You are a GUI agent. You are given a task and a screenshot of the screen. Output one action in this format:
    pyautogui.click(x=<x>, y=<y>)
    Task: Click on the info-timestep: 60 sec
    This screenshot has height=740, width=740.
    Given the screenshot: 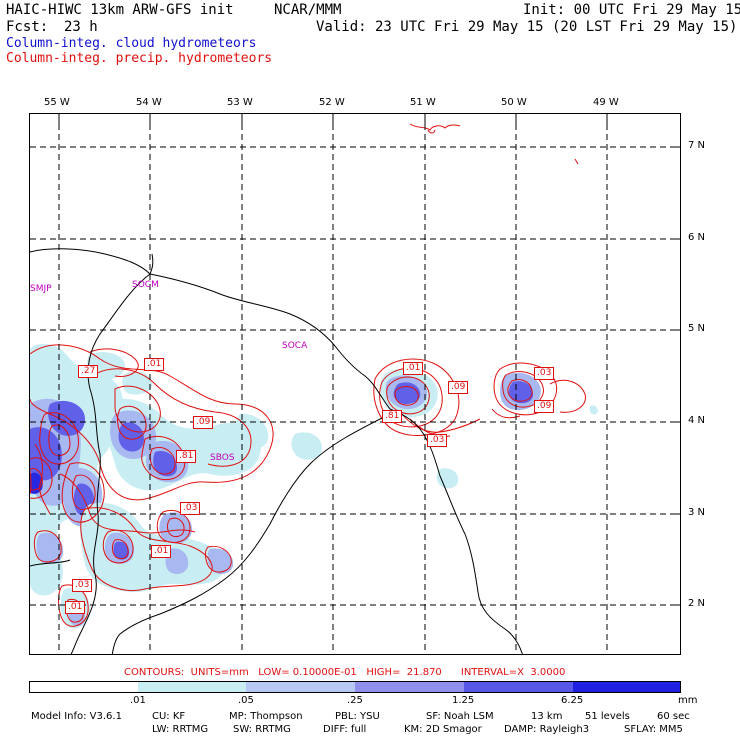 What is the action you would take?
    pyautogui.click(x=673, y=716)
    